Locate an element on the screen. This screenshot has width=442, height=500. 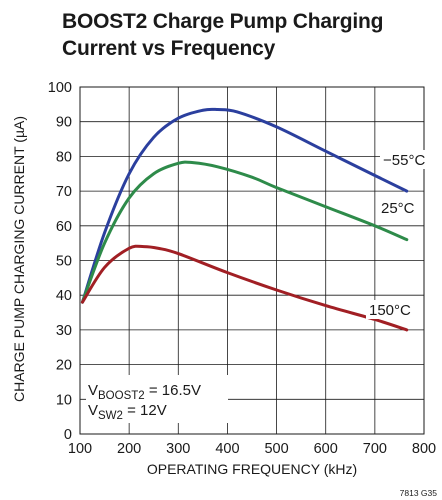
y-tick-label: 50 is located at coordinates (64, 262).